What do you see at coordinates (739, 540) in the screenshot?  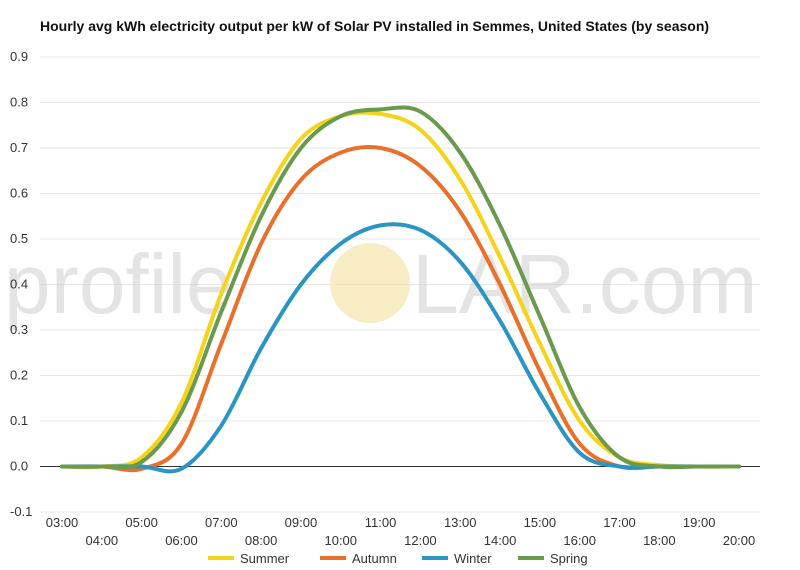 I see `x-tick-label: 20:00` at bounding box center [739, 540].